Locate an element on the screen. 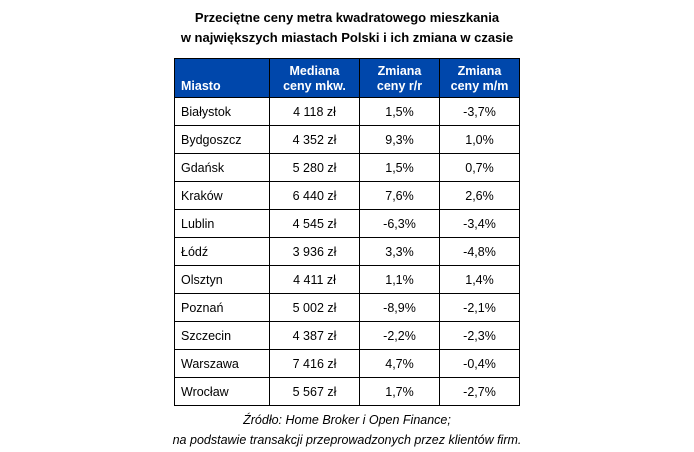 Image resolution: width=694 pixels, height=452 pixels. mom-cell: -3,7% is located at coordinates (479, 111).